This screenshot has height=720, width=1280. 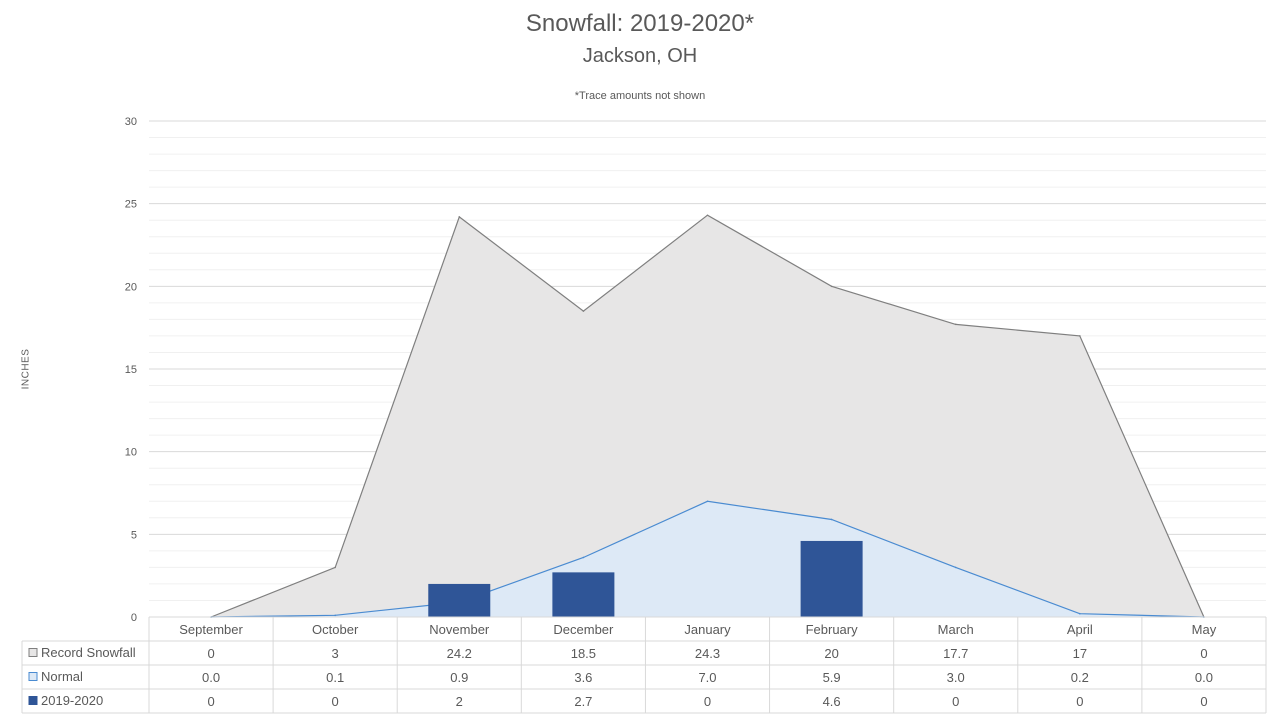 What do you see at coordinates (707, 629) in the screenshot?
I see `x-tick-label: January` at bounding box center [707, 629].